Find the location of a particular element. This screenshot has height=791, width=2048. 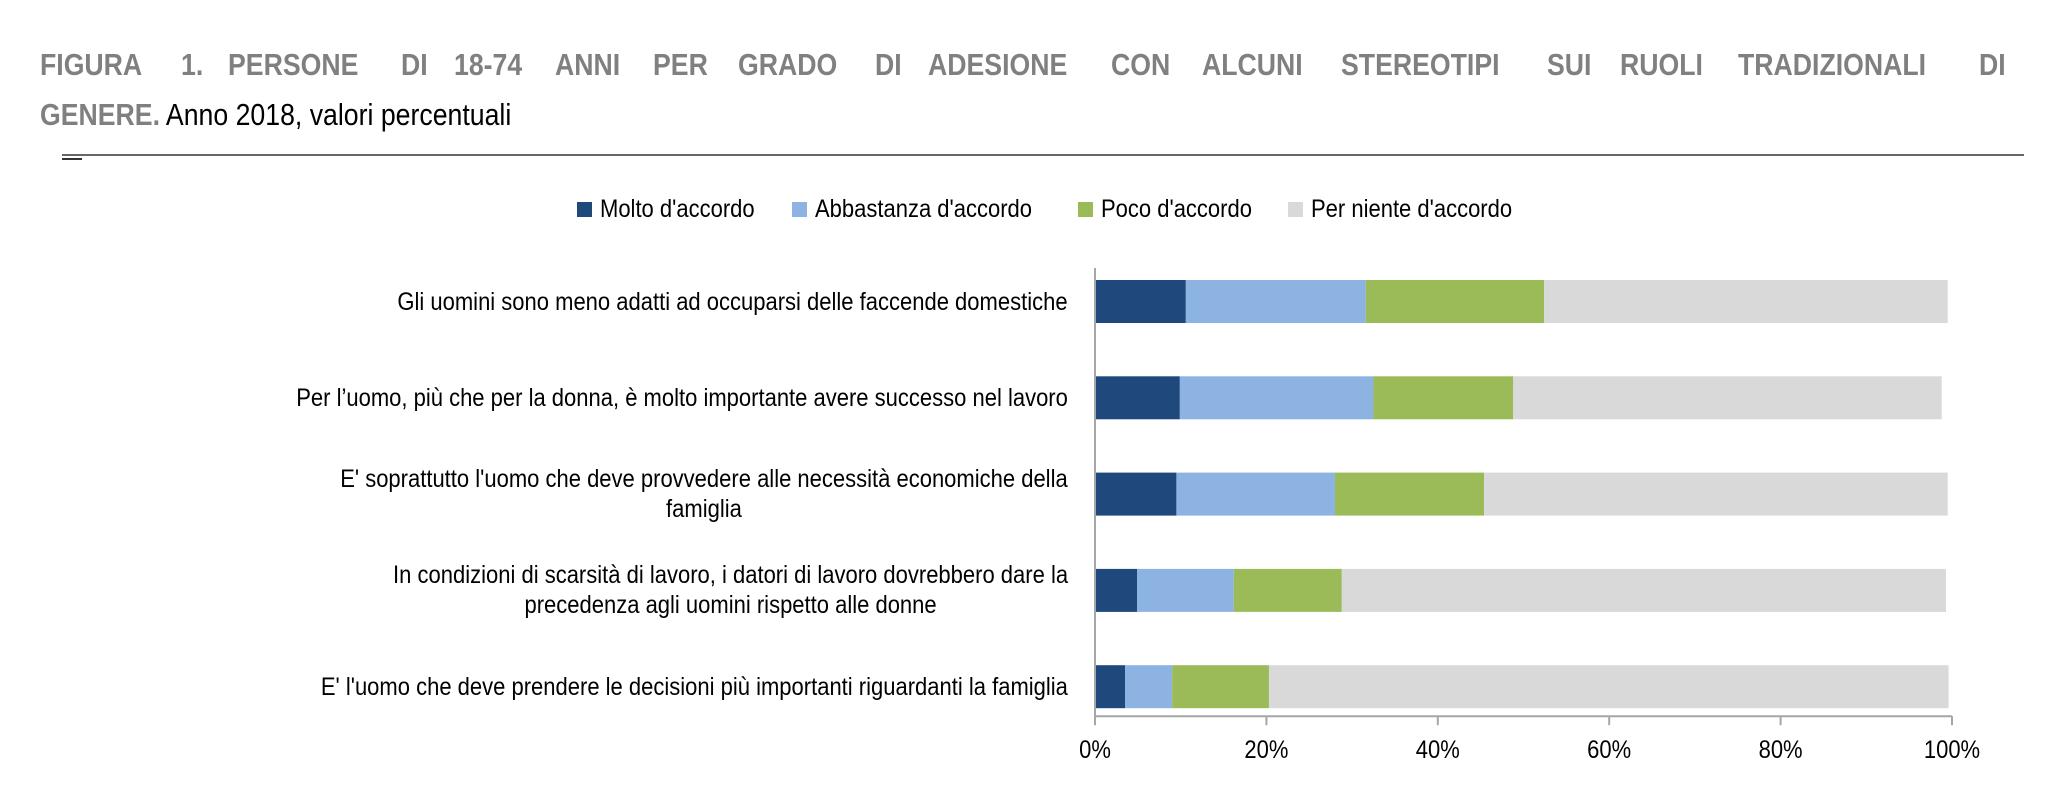

legend-item: Poco d'accordo is located at coordinates (1168, 209).